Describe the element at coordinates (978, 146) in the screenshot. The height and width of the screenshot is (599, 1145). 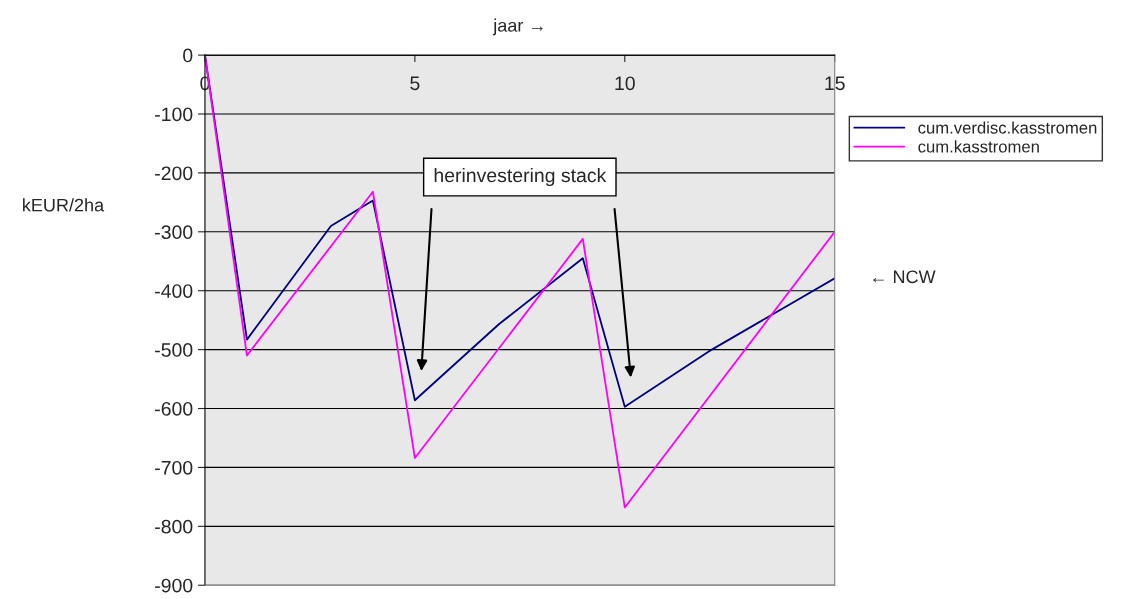
I see `legend-label: cum.kasstromen` at that location.